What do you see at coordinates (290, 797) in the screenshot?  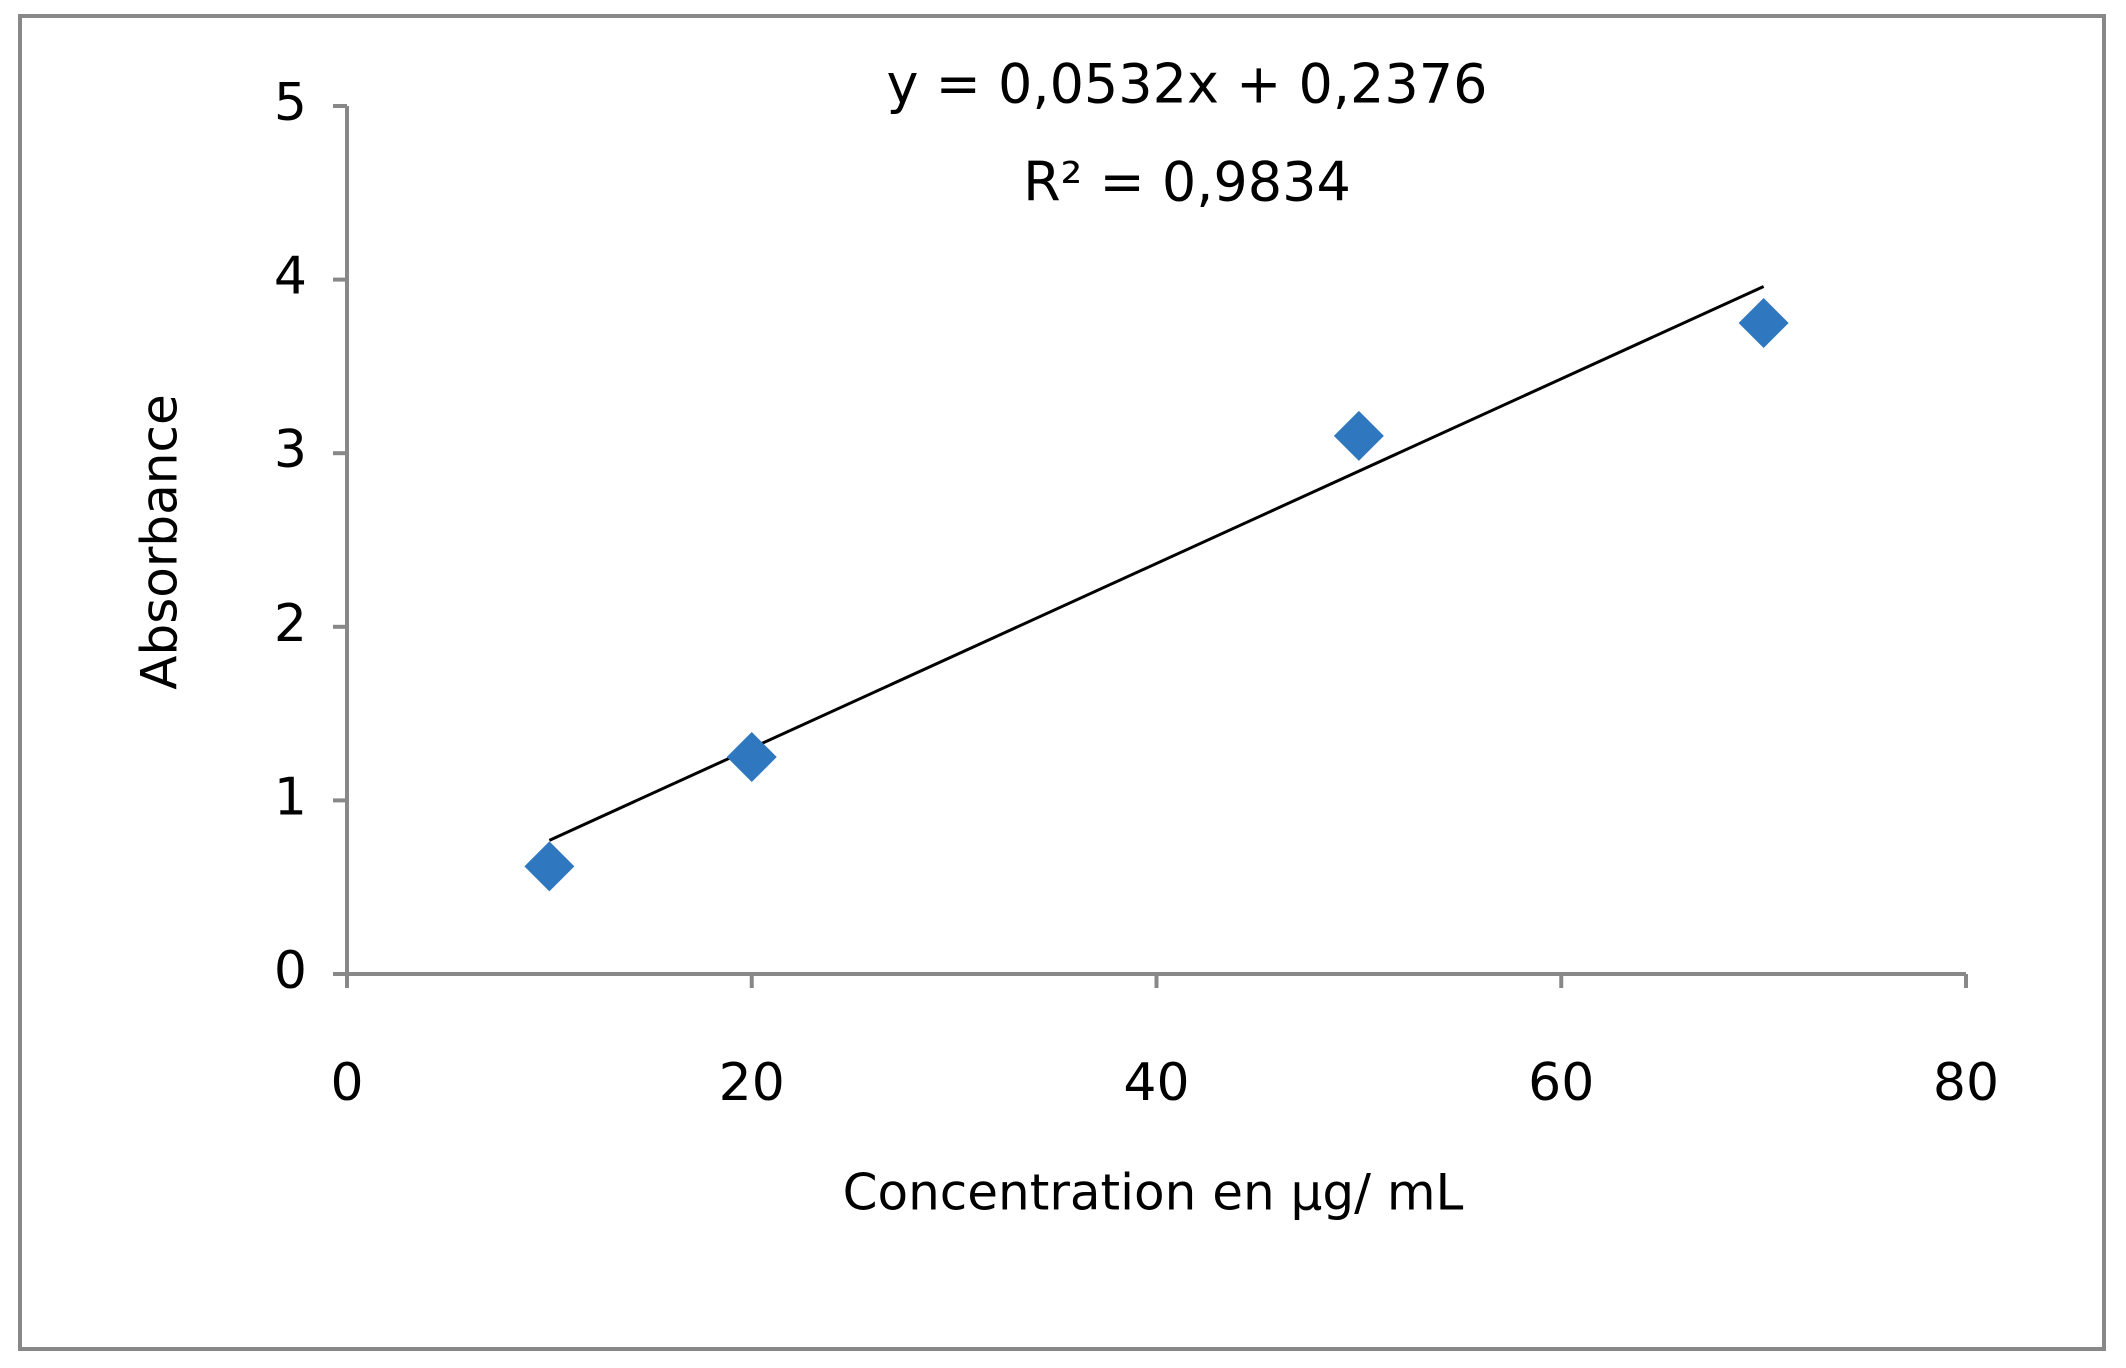 I see `y-tick-label: 1` at bounding box center [290, 797].